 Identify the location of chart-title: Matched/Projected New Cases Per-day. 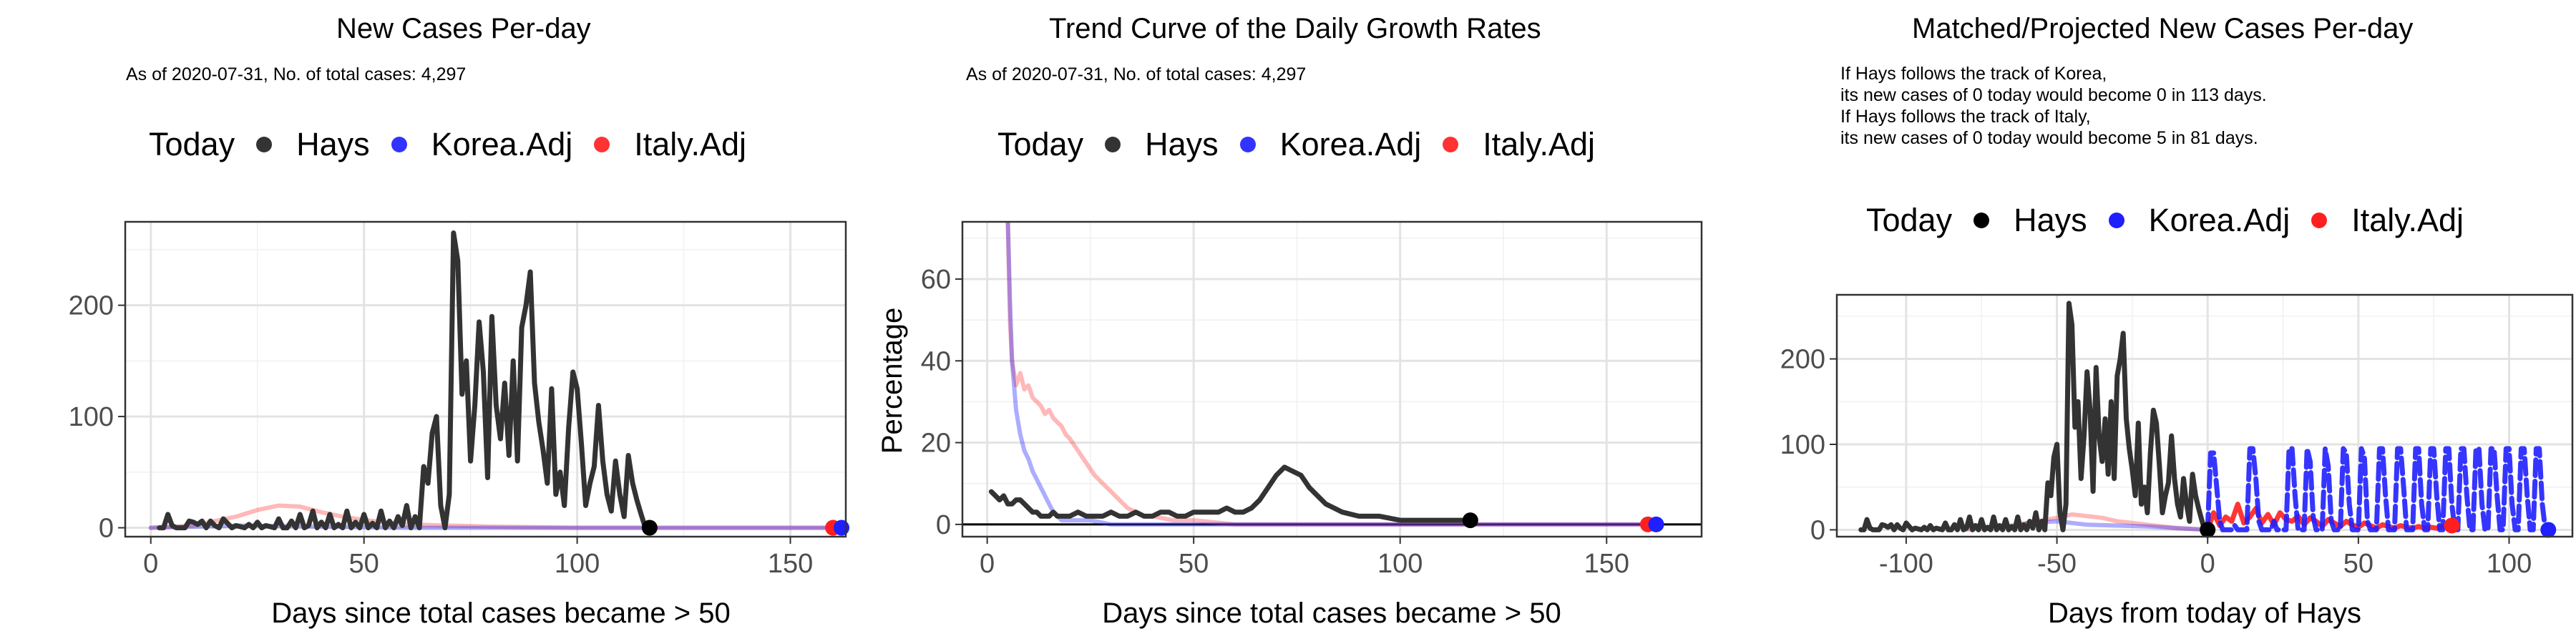
(2163, 28).